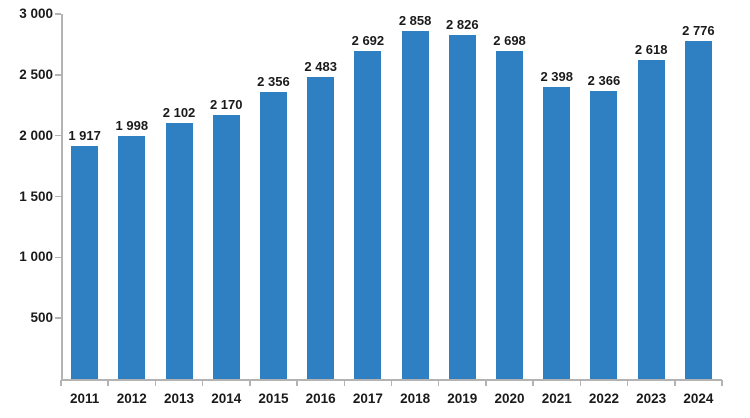  What do you see at coordinates (226, 398) in the screenshot?
I see `x-axis-tick-label: 2014` at bounding box center [226, 398].